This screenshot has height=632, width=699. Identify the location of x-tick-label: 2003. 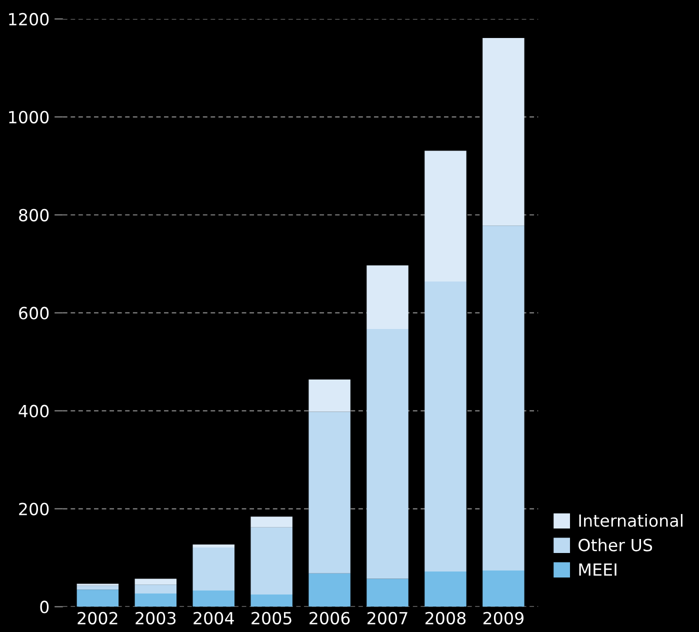
(156, 618).